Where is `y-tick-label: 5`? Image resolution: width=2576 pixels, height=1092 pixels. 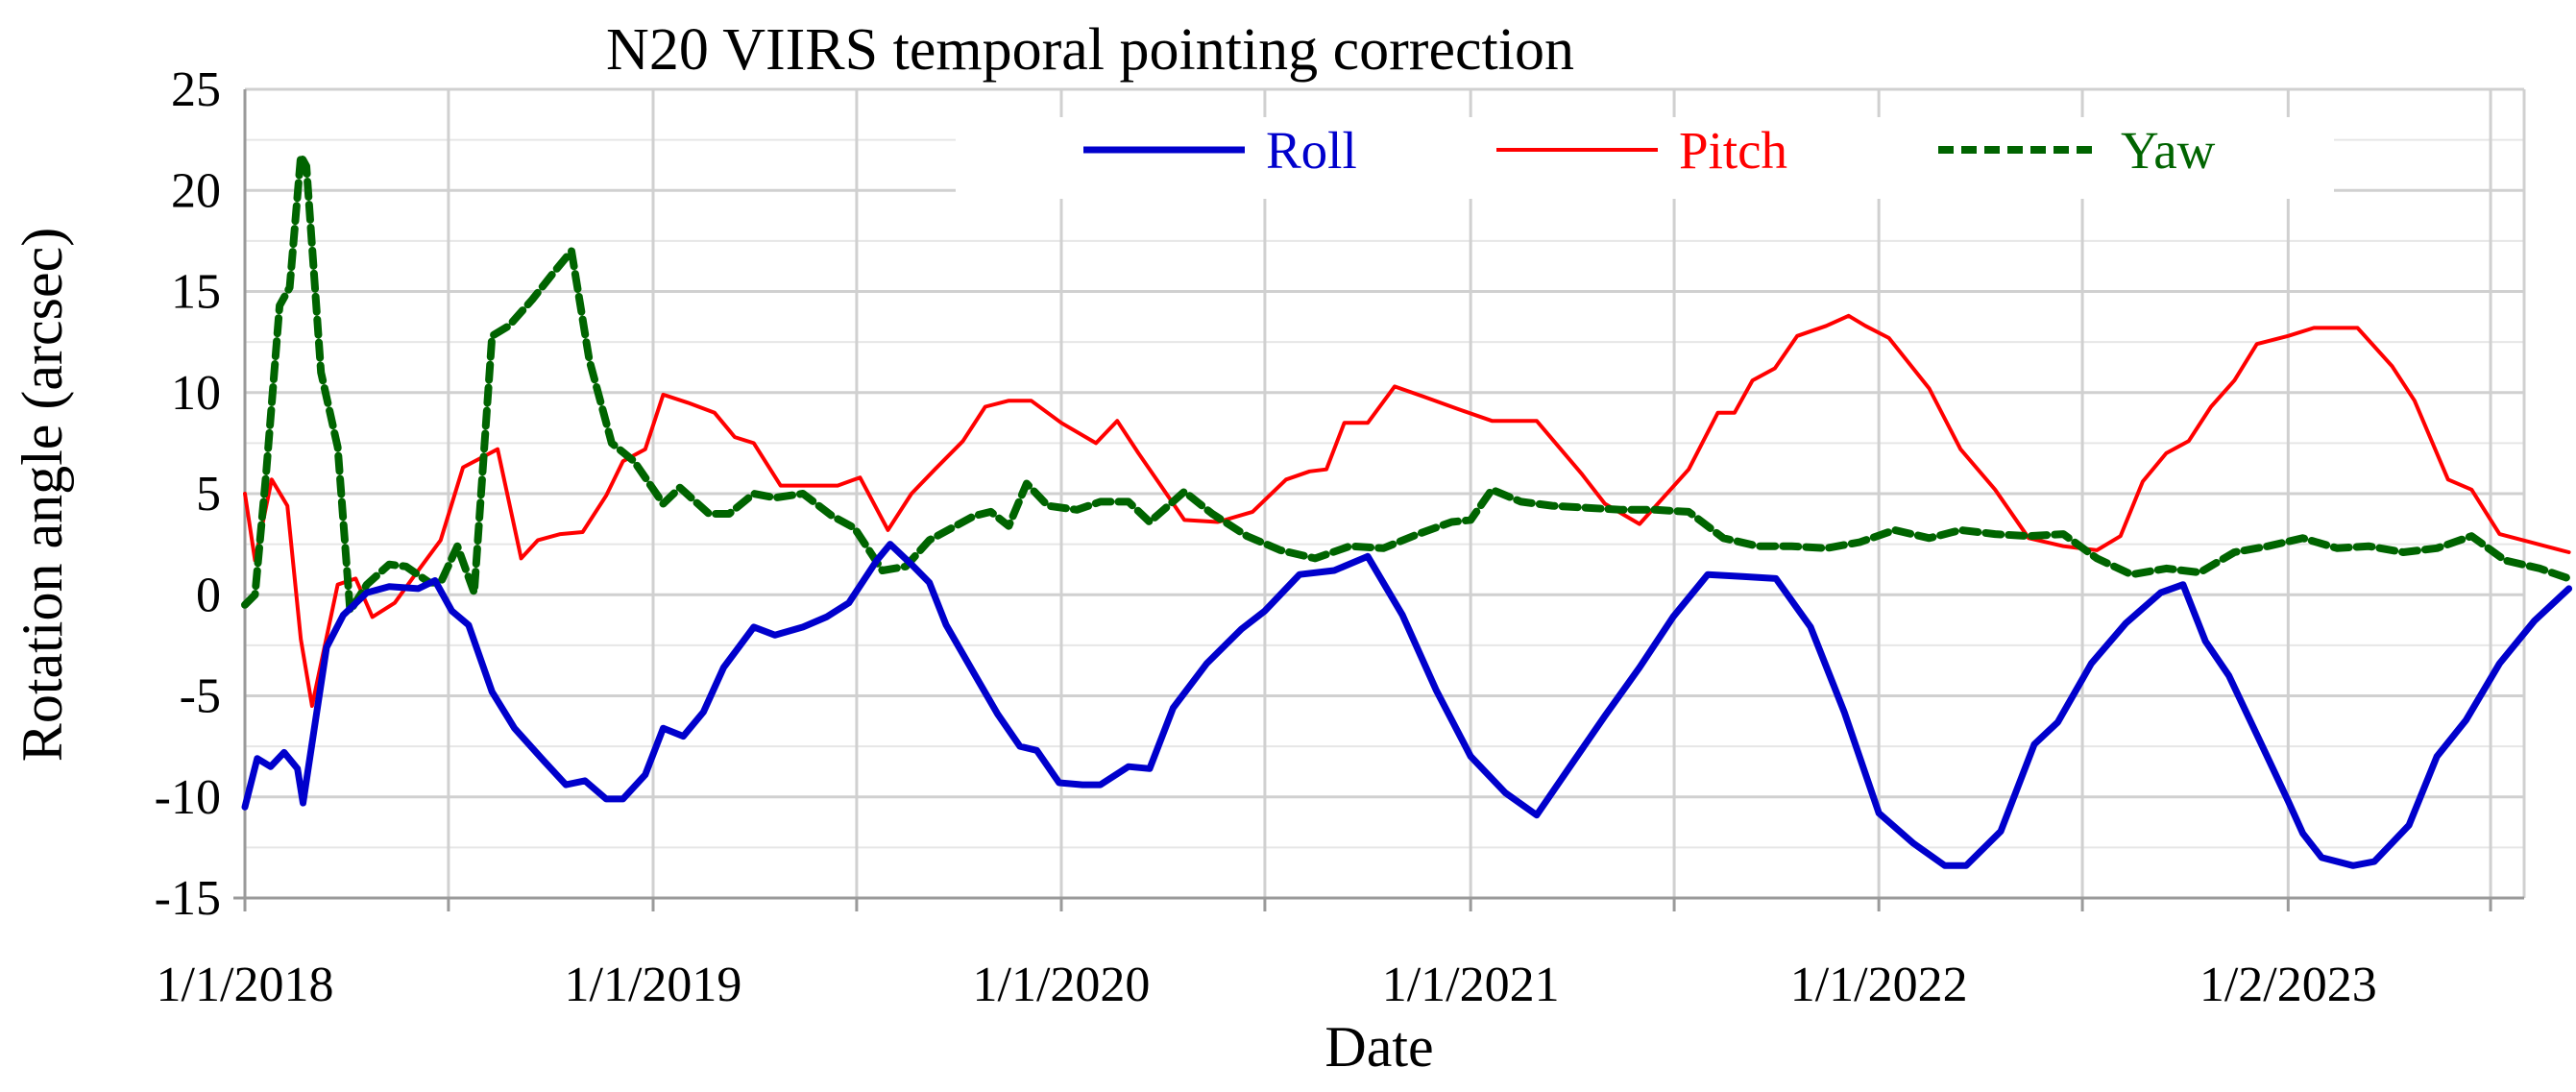 y-tick-label: 5 is located at coordinates (208, 495).